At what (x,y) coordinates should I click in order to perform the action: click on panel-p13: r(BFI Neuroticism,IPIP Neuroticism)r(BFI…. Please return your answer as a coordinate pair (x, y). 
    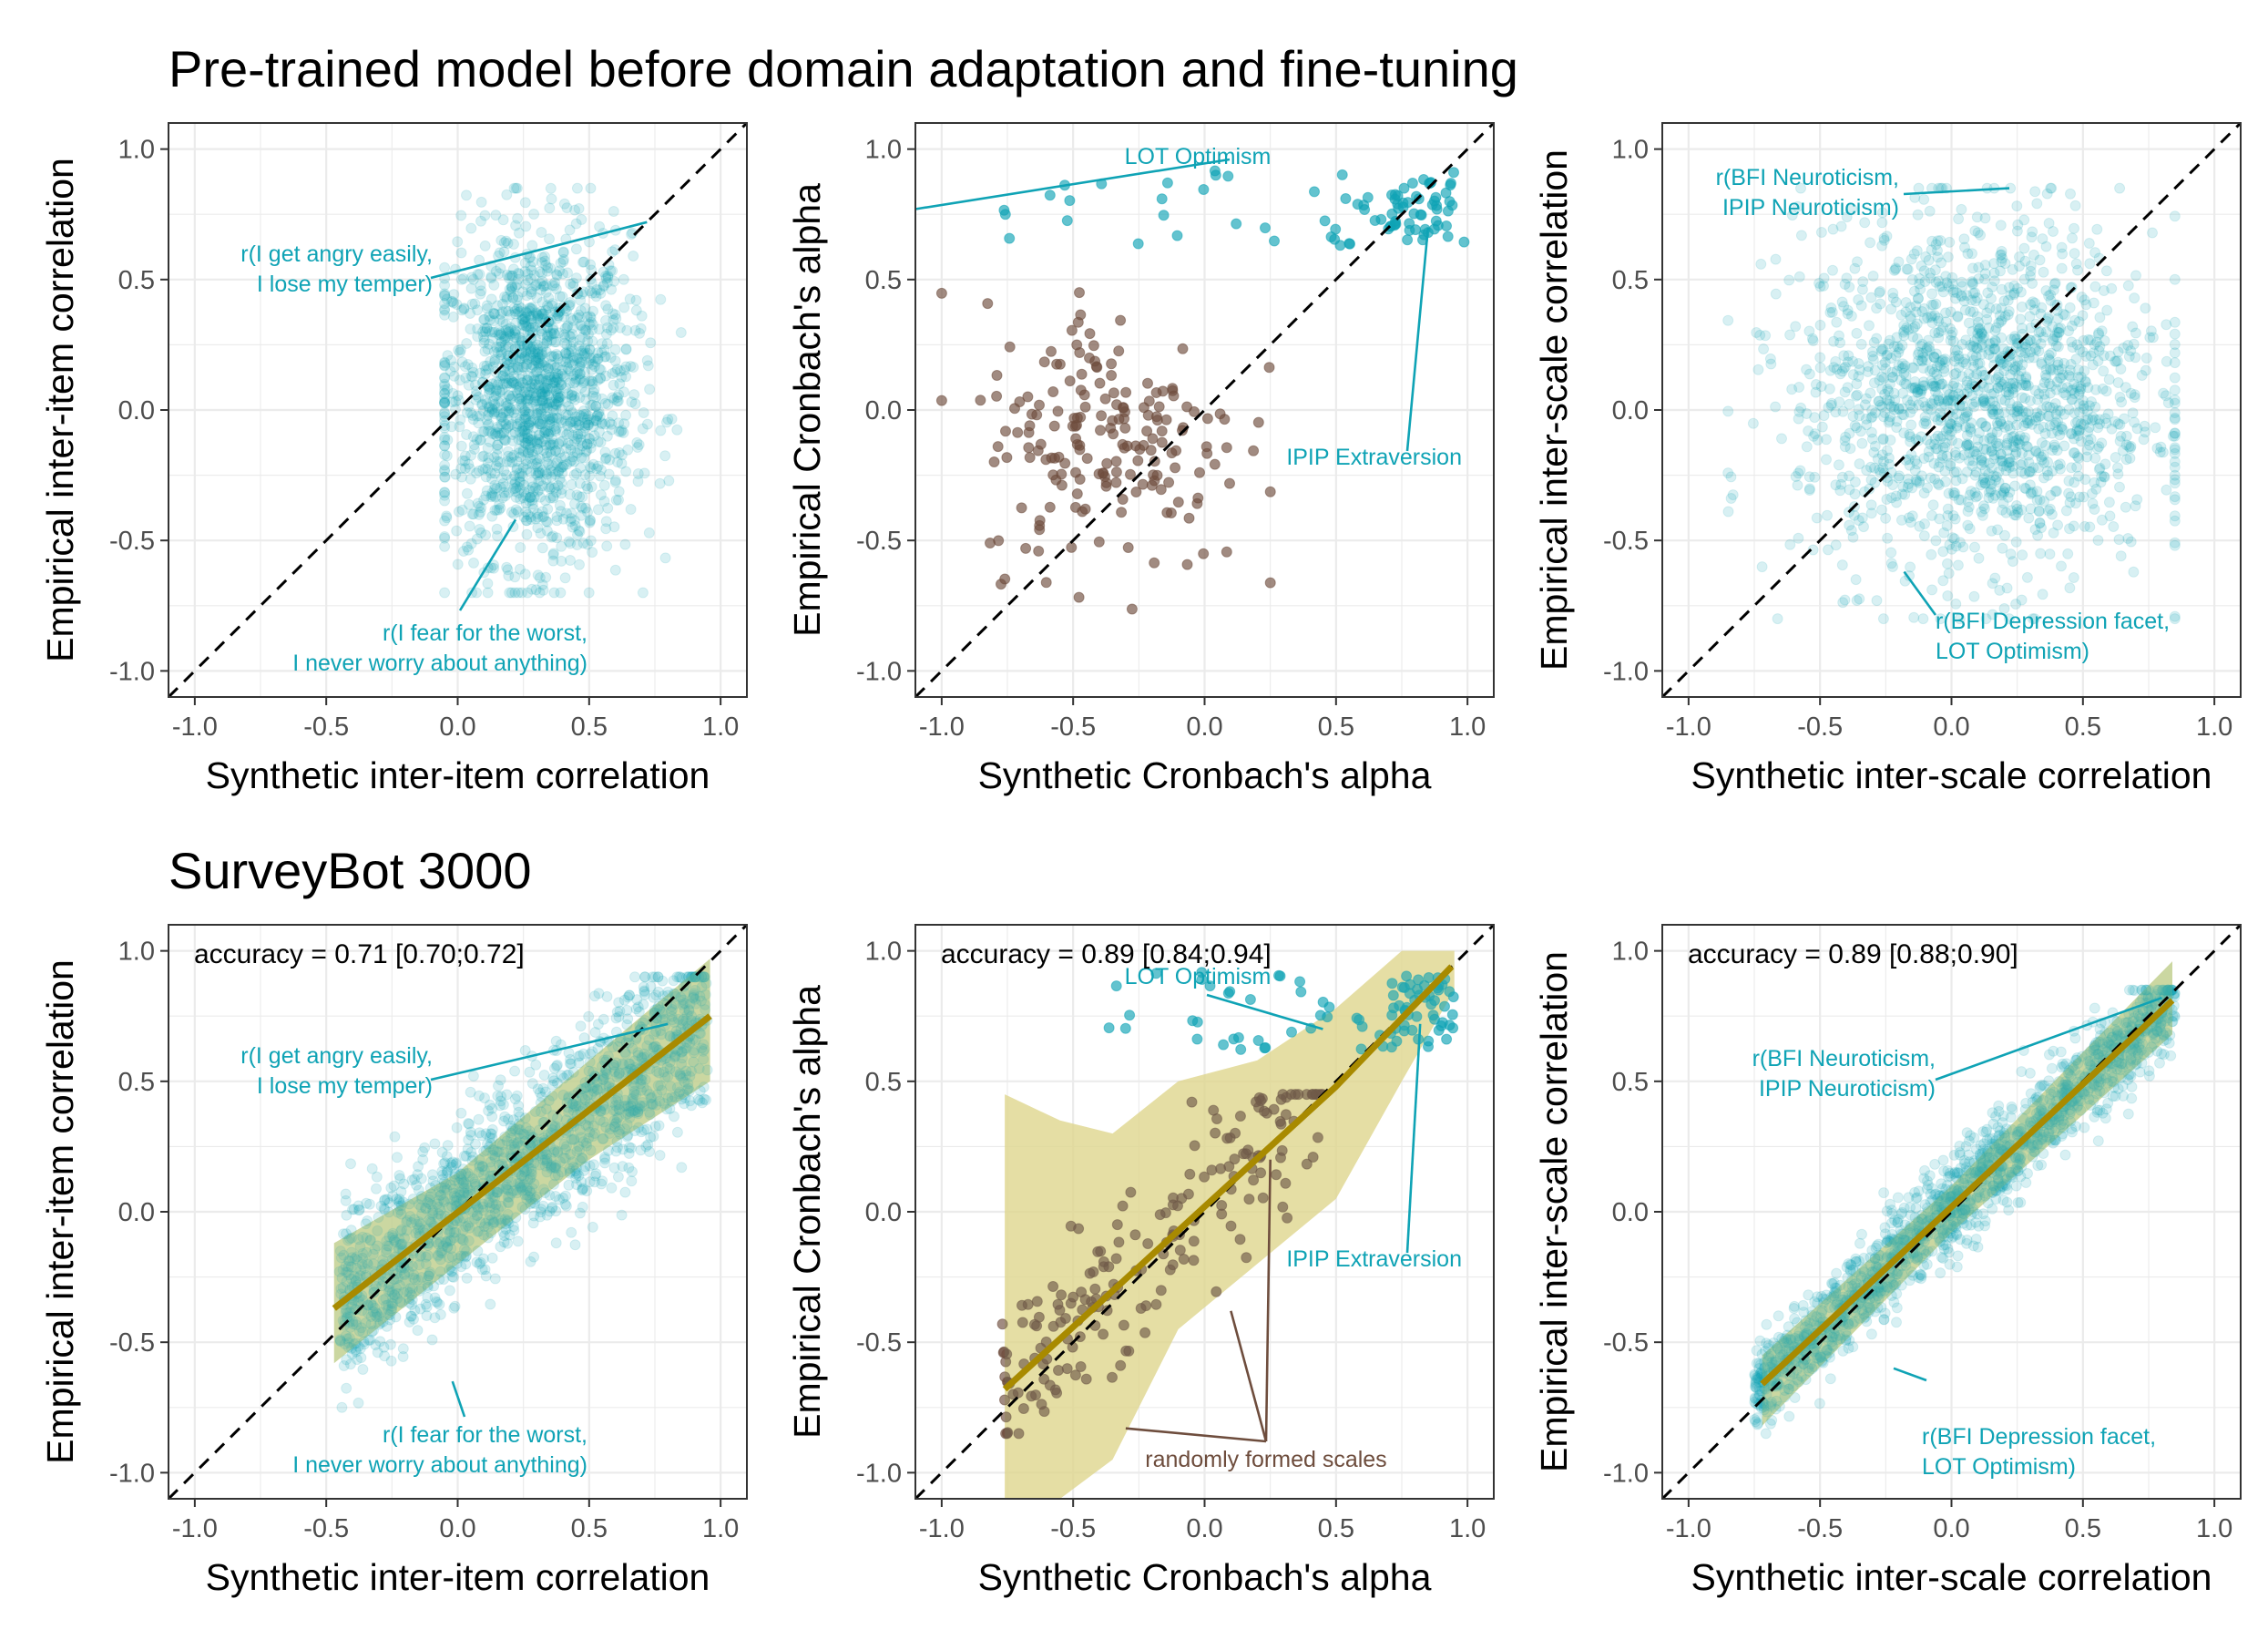
    Looking at the image, I should click on (1887, 459).